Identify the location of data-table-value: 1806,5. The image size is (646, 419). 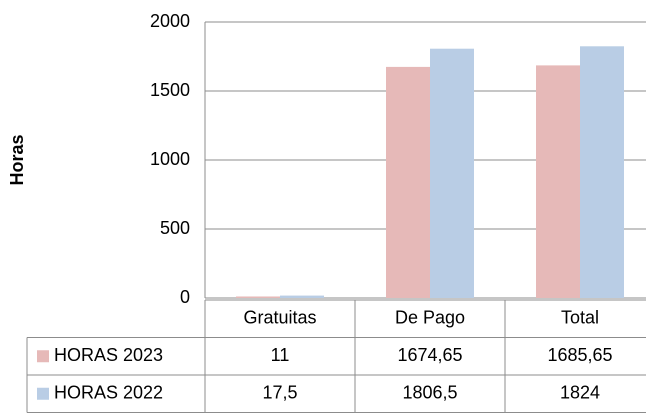
(429, 393).